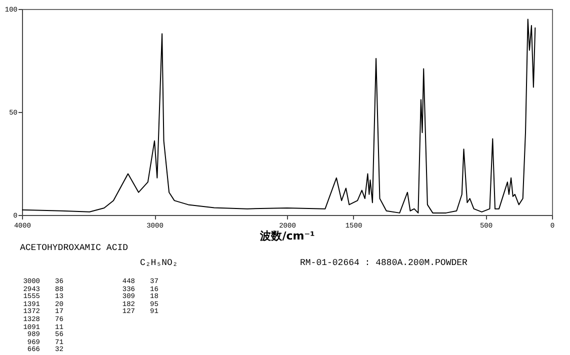  I want to click on text: ACETOHYDROXAMIC ACID, so click(74, 248).